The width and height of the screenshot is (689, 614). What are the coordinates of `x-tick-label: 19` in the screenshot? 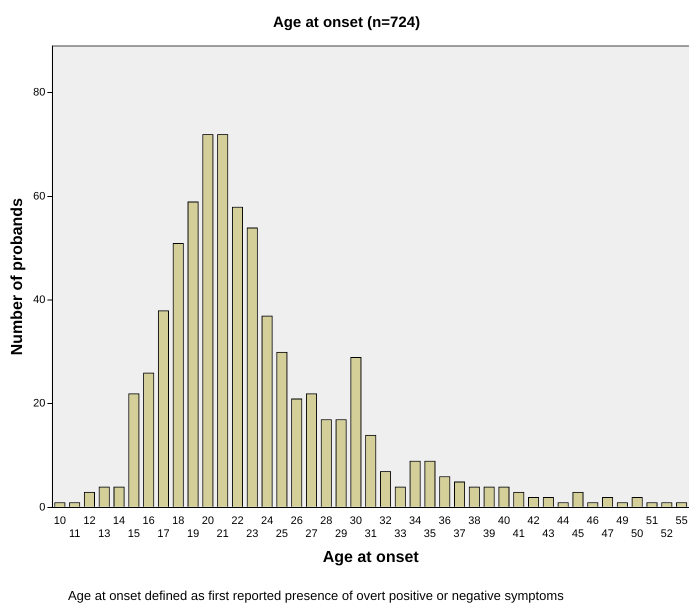 It's located at (193, 534).